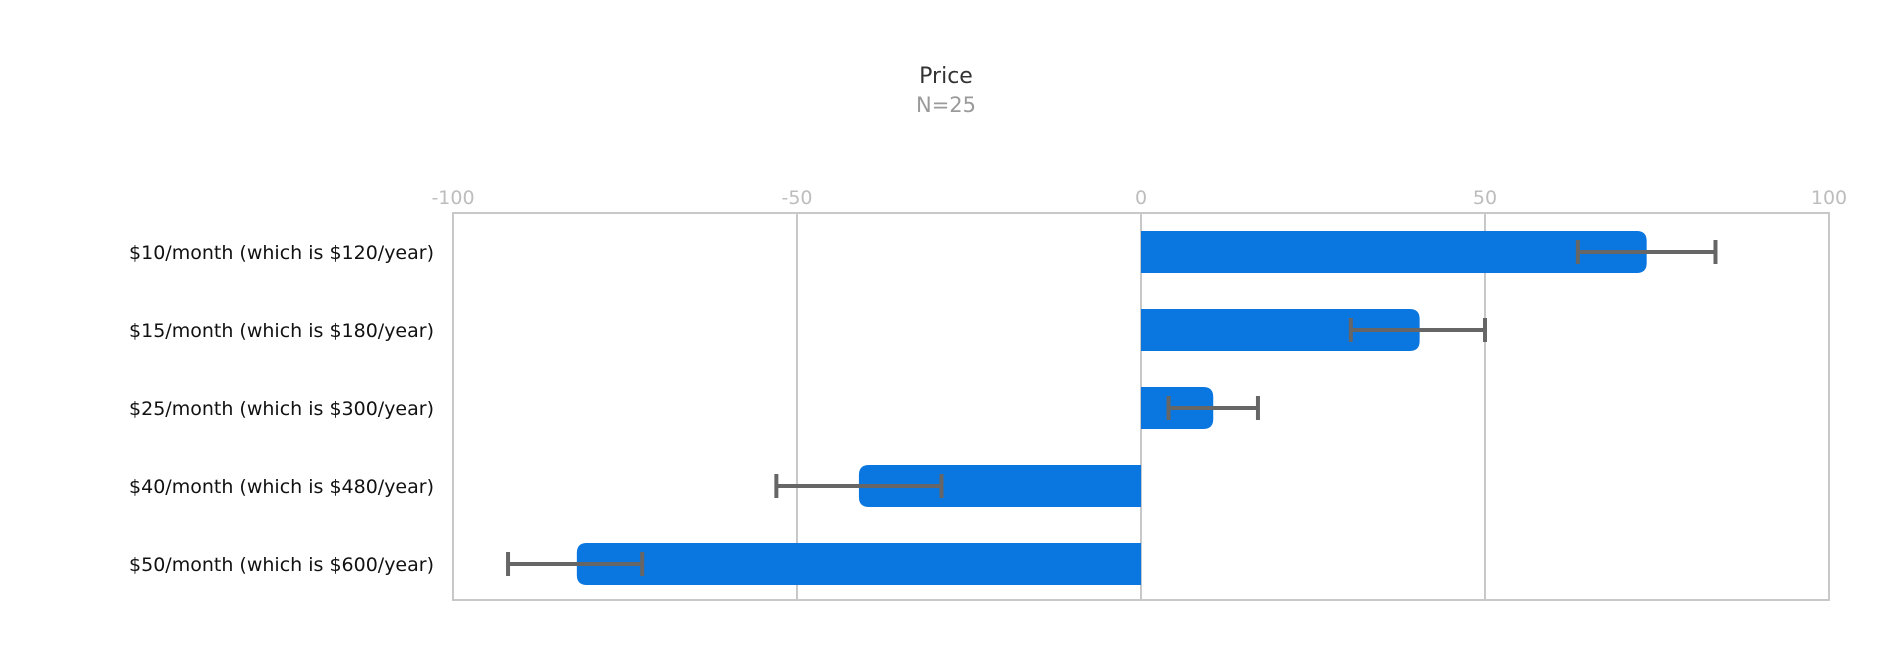  I want to click on x-tick-label: -100, so click(452, 198).